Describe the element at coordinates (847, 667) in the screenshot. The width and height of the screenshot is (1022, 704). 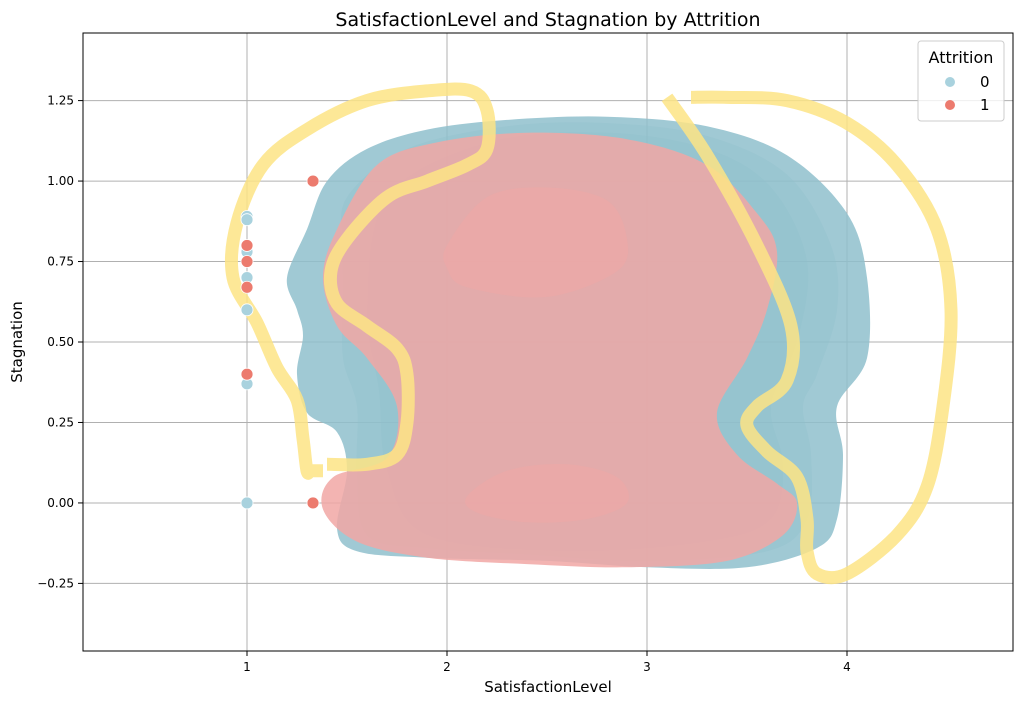
I see `x-tick-label: 4` at that location.